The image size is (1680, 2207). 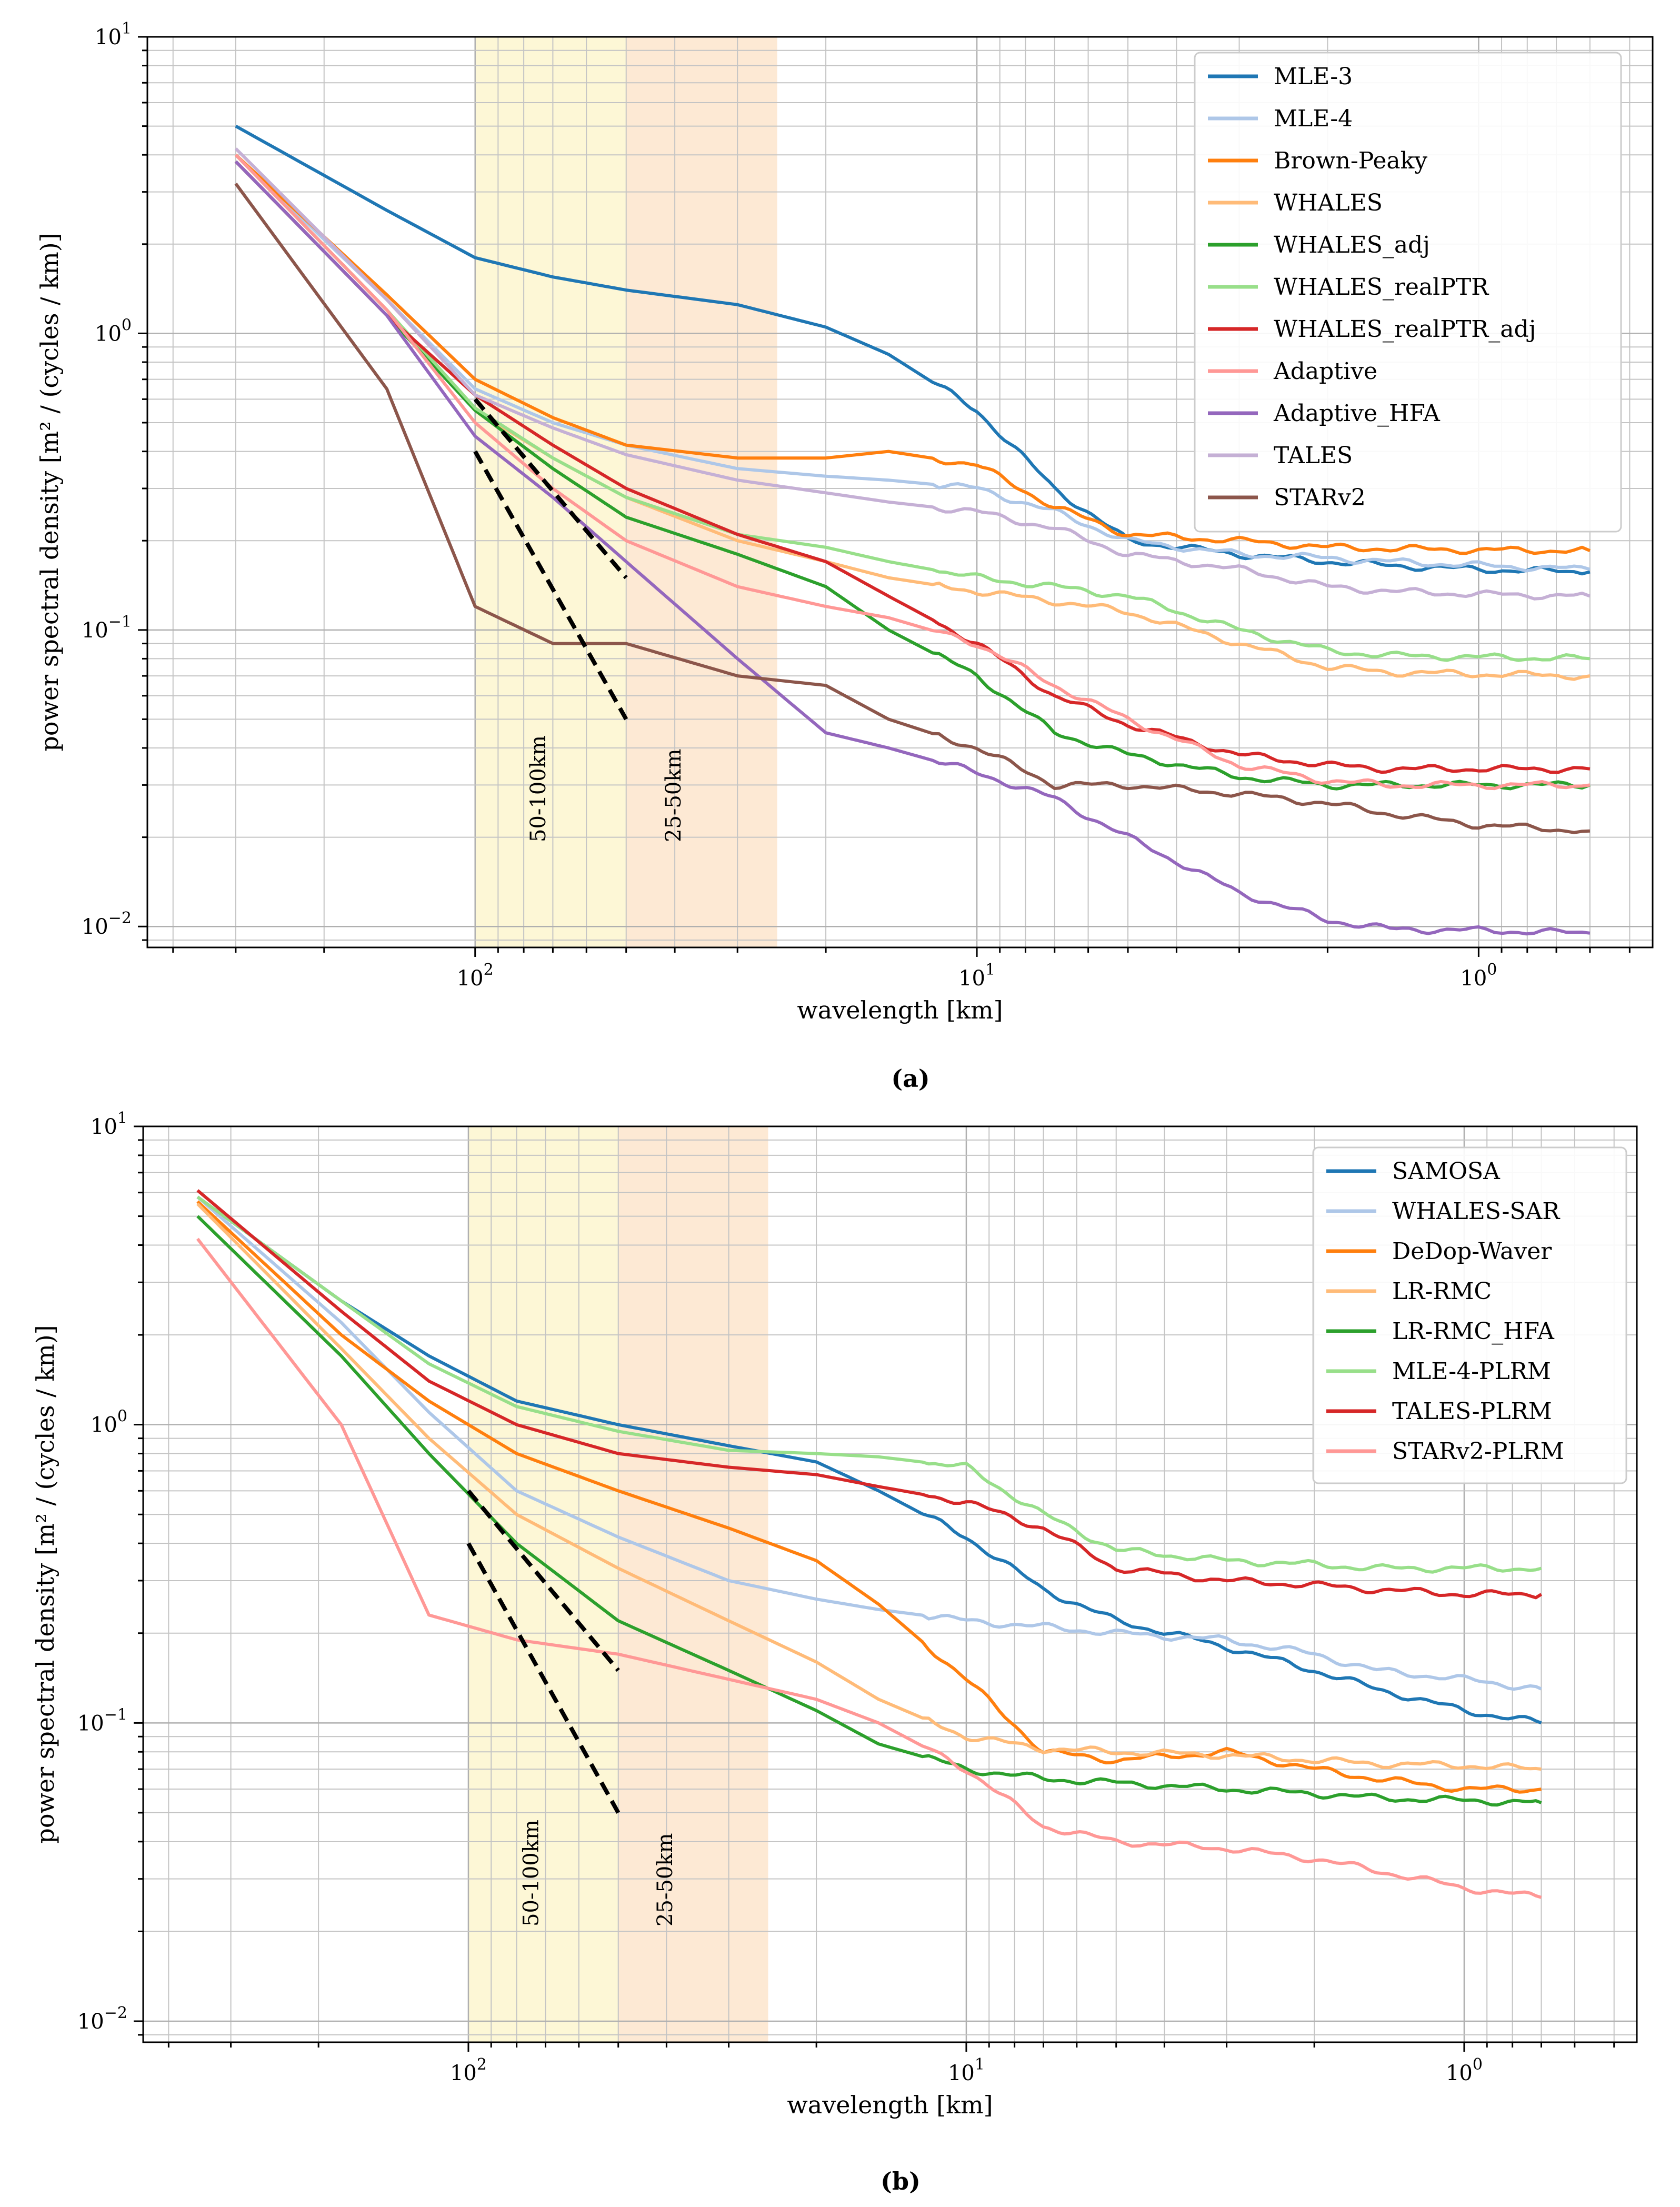 What do you see at coordinates (912, 354) in the screenshot?
I see `series-line-brown-peaky` at bounding box center [912, 354].